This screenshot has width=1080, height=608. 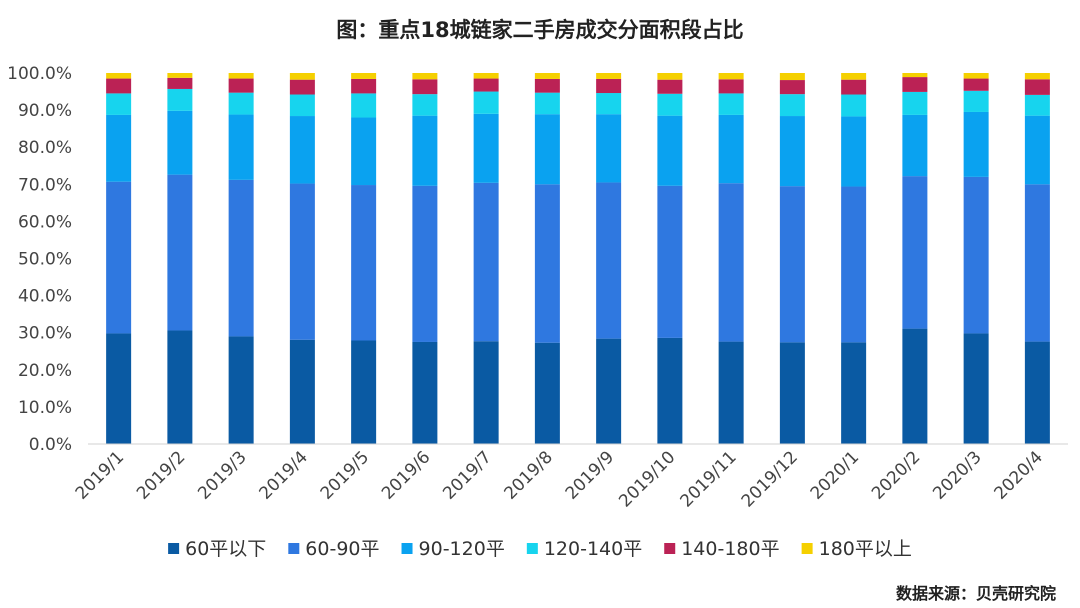 I want to click on y-tick-label: 50.0%, so click(x=45, y=260).